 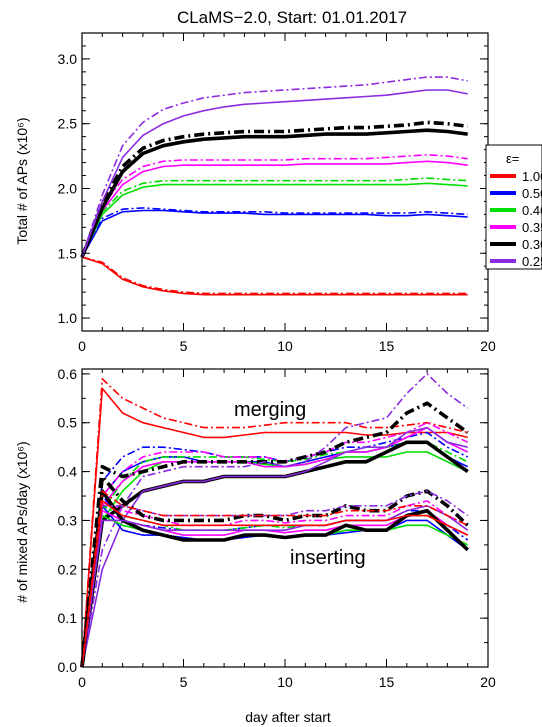 What do you see at coordinates (68, 188) in the screenshot?
I see `y-tick-label: 2.0` at bounding box center [68, 188].